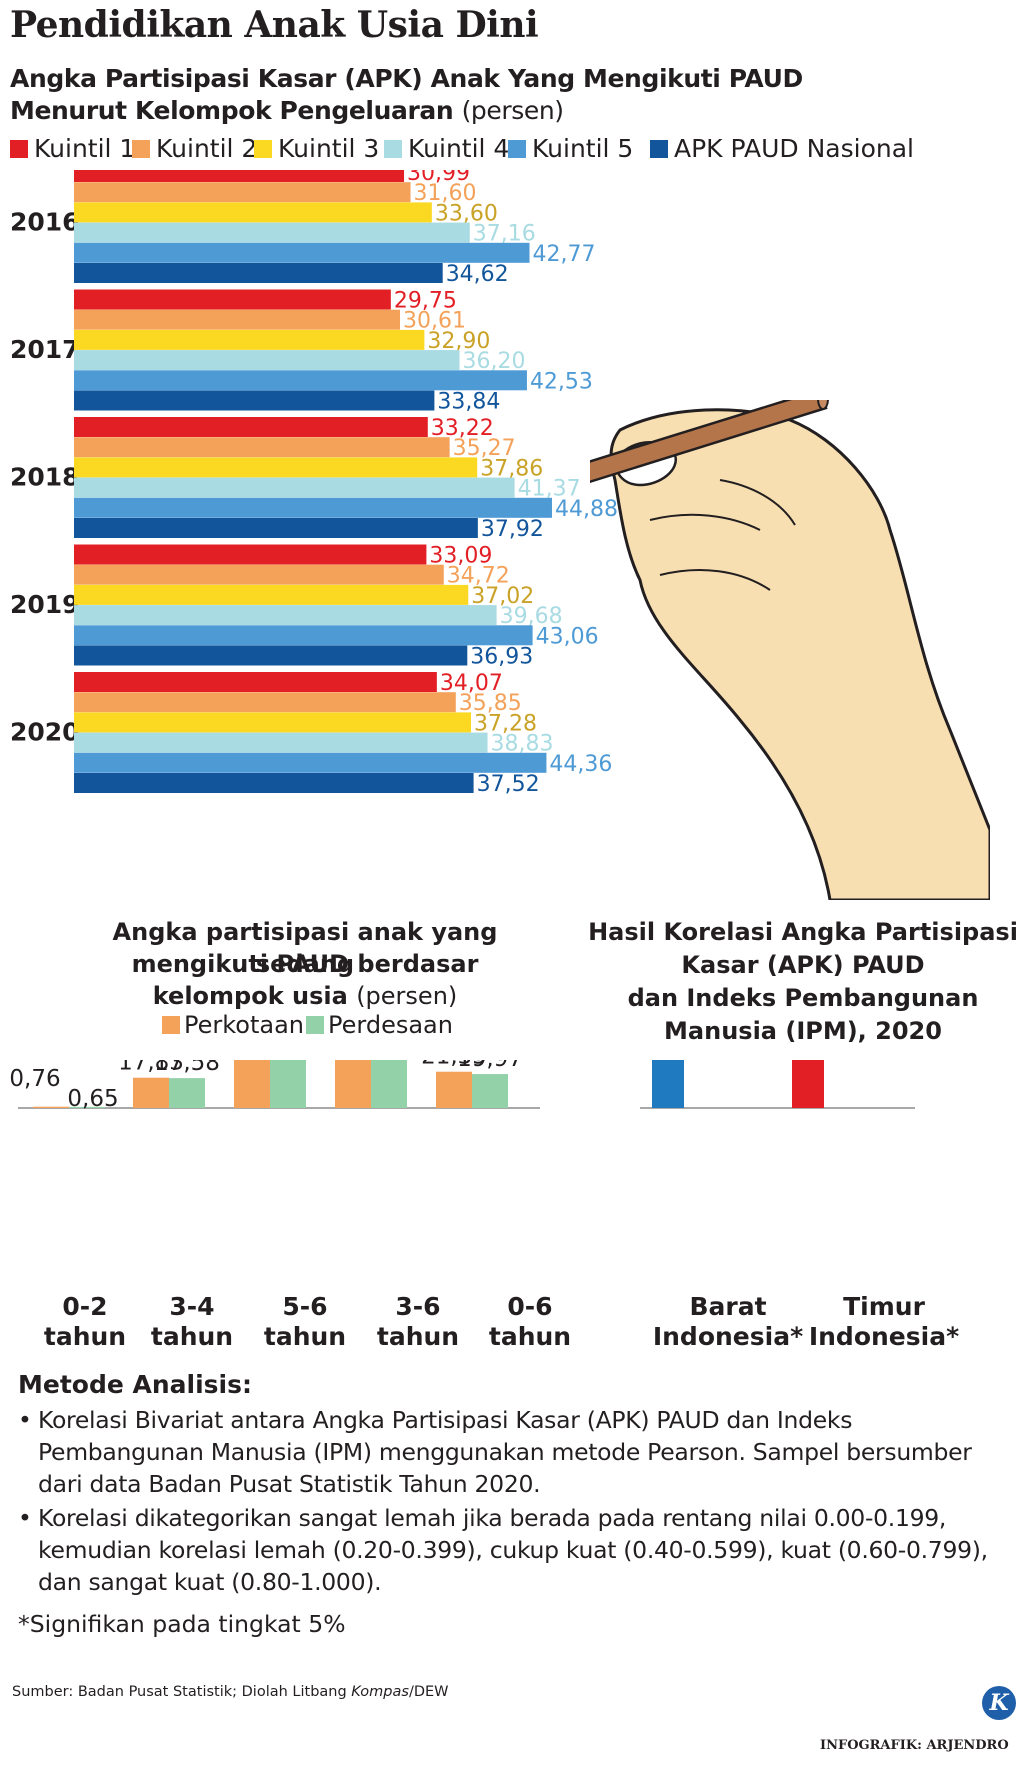 The width and height of the screenshot is (1024, 1768). Describe the element at coordinates (276, 528) in the screenshot. I see `bar-2018-apk-paud-nasional` at that location.